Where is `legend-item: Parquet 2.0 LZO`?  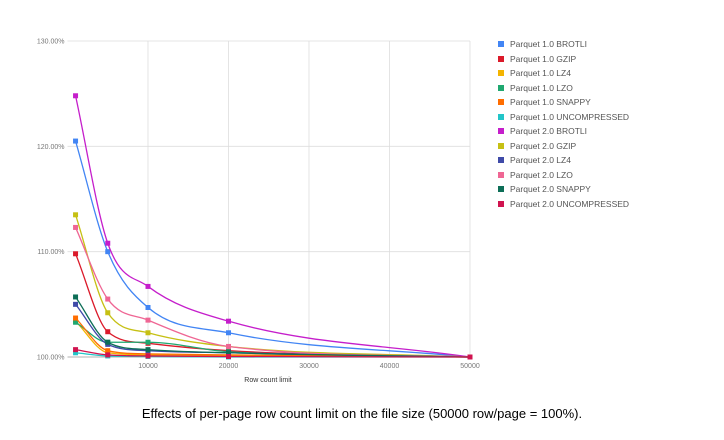
legend-item: Parquet 2.0 LZO is located at coordinates (563, 175).